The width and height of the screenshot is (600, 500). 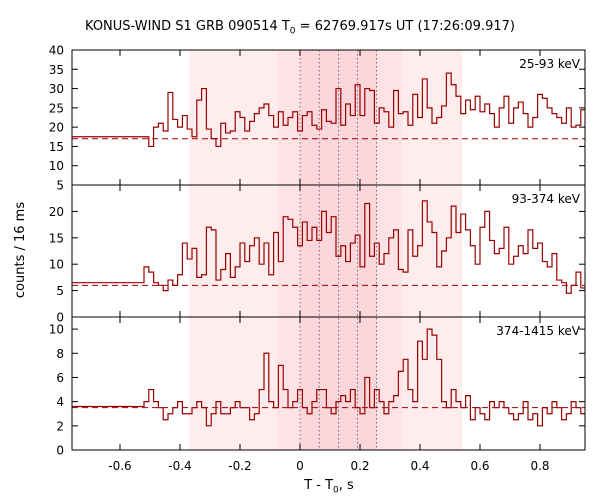 I want to click on x-axis-label: T - T0, s, so click(x=300, y=487).